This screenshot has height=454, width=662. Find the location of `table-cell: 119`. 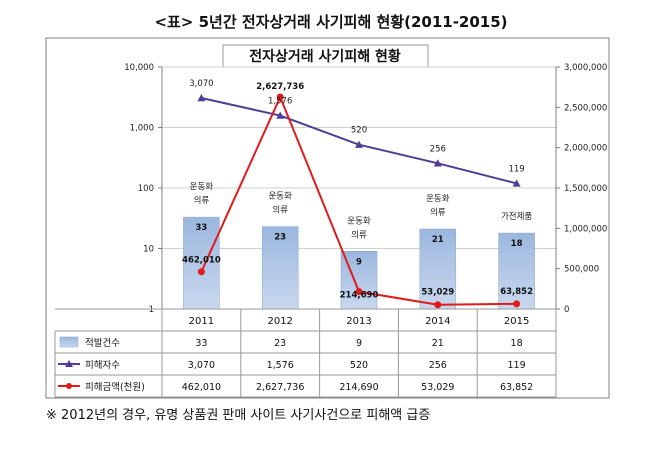

table-cell: 119 is located at coordinates (517, 365).